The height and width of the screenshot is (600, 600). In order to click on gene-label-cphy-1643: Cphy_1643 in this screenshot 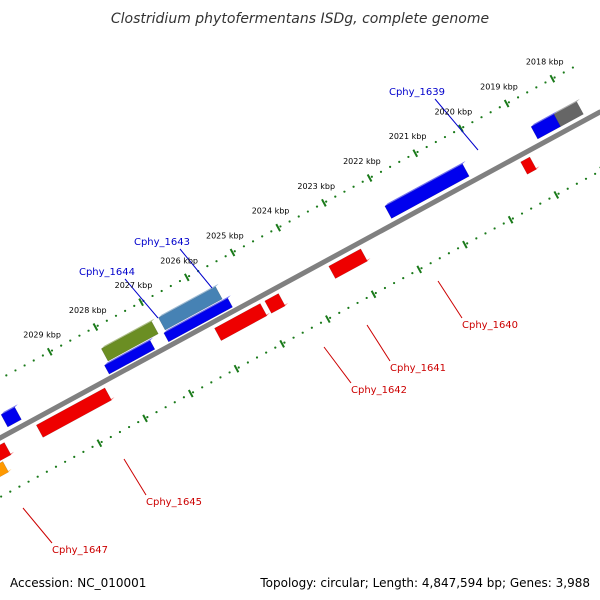, I will do `click(162, 242)`.